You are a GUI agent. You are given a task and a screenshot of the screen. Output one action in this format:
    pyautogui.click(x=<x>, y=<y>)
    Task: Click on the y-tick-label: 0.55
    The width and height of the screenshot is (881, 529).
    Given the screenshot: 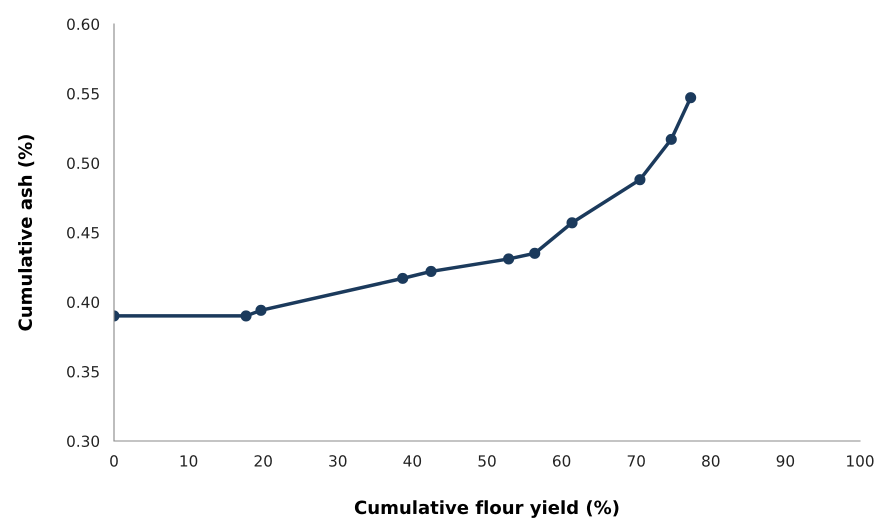 What is the action you would take?
    pyautogui.click(x=83, y=94)
    